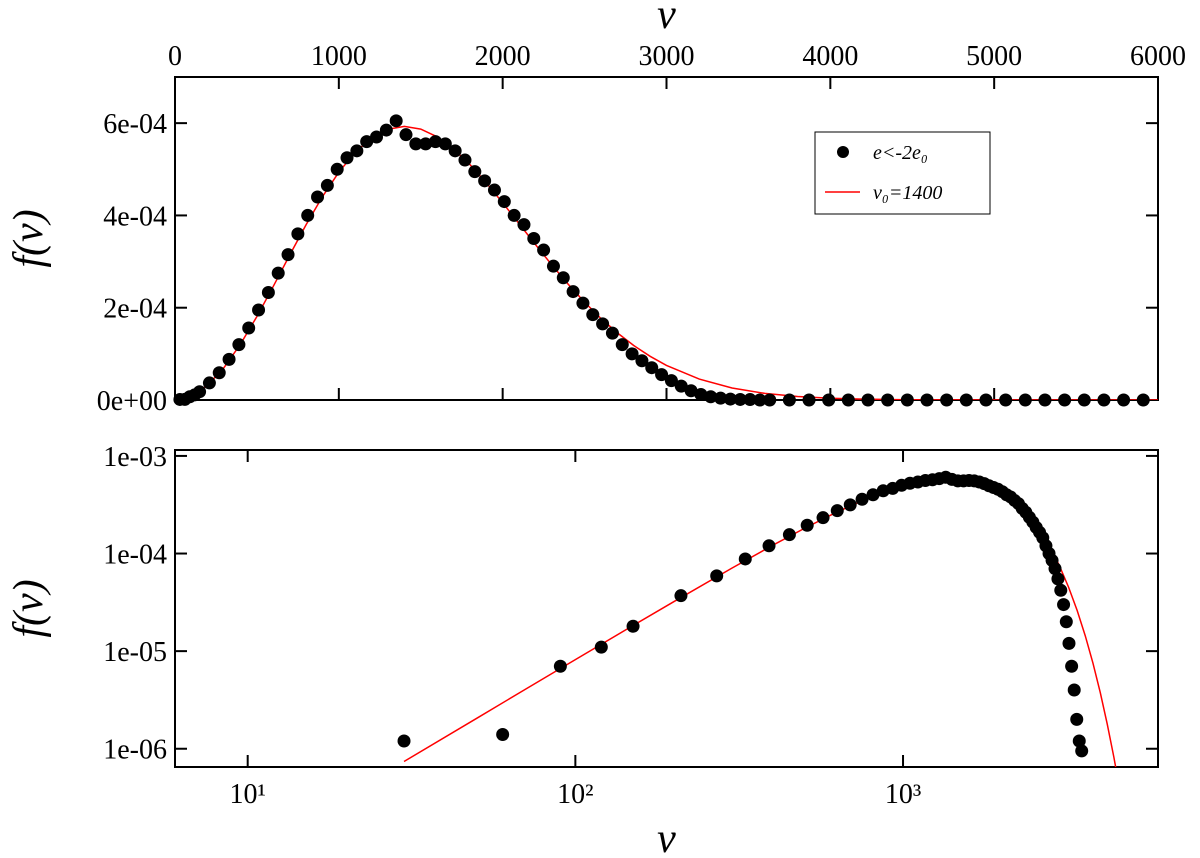 The width and height of the screenshot is (1200, 858). I want to click on x-tick-label: 10³, so click(903, 794).